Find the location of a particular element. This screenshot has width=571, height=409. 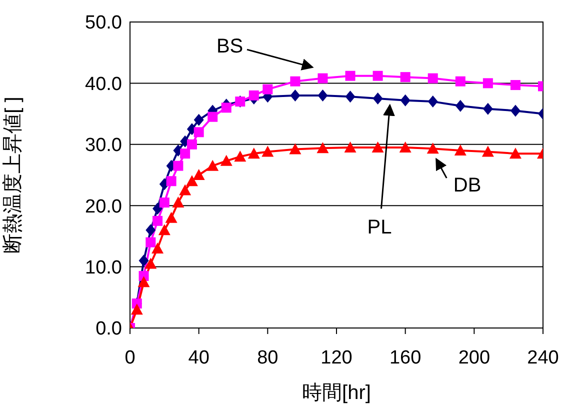

y-tick-label: 10.0 is located at coordinates (103, 268).